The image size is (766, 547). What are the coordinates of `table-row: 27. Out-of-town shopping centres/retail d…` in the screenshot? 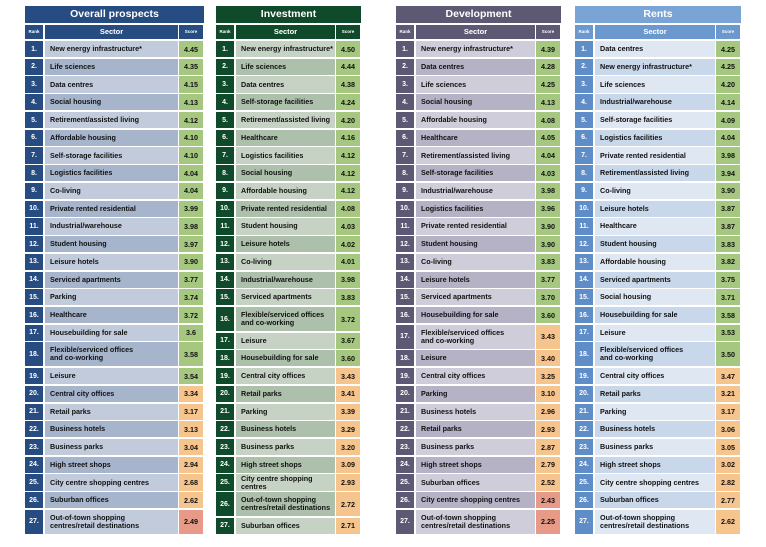 It's located at (658, 521).